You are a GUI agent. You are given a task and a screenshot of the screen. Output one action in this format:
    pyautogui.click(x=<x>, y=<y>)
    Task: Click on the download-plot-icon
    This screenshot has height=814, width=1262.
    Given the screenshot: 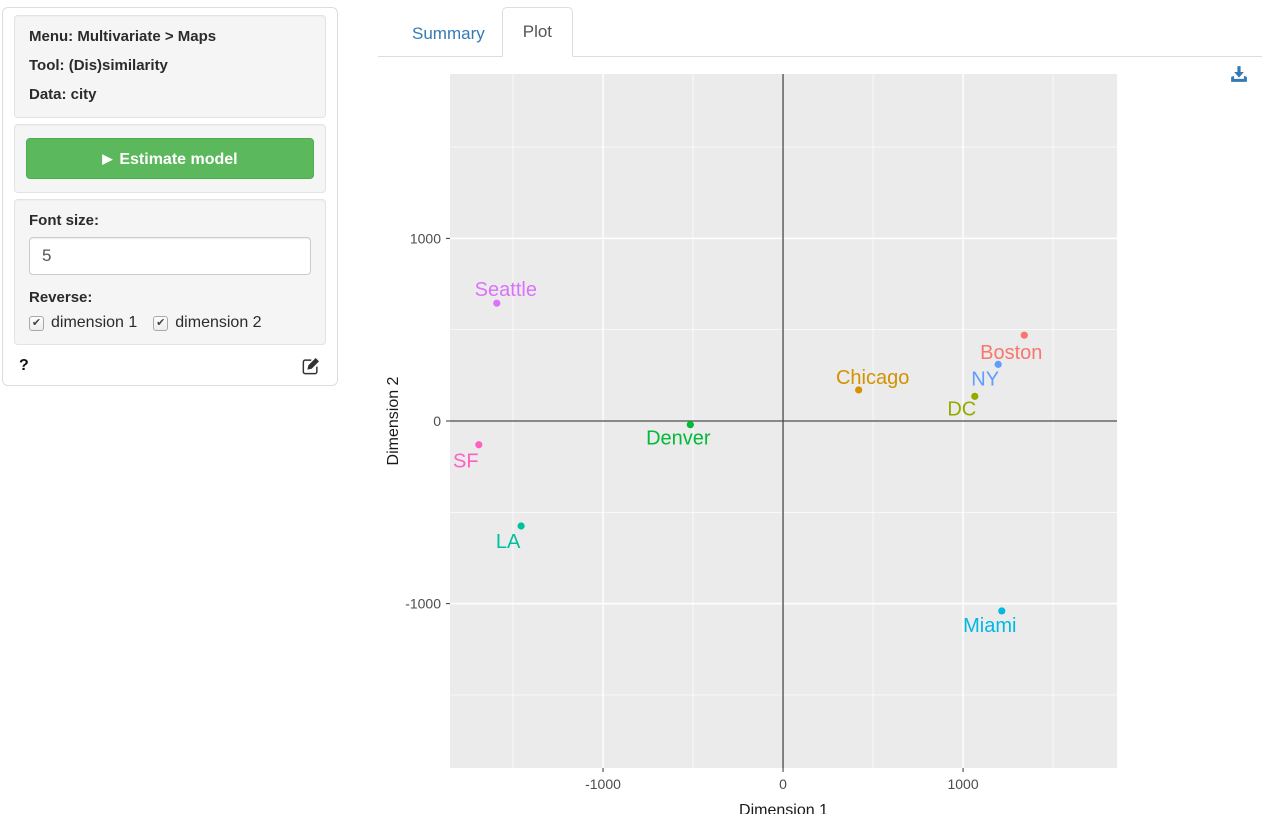 What is the action you would take?
    pyautogui.click(x=1239, y=74)
    